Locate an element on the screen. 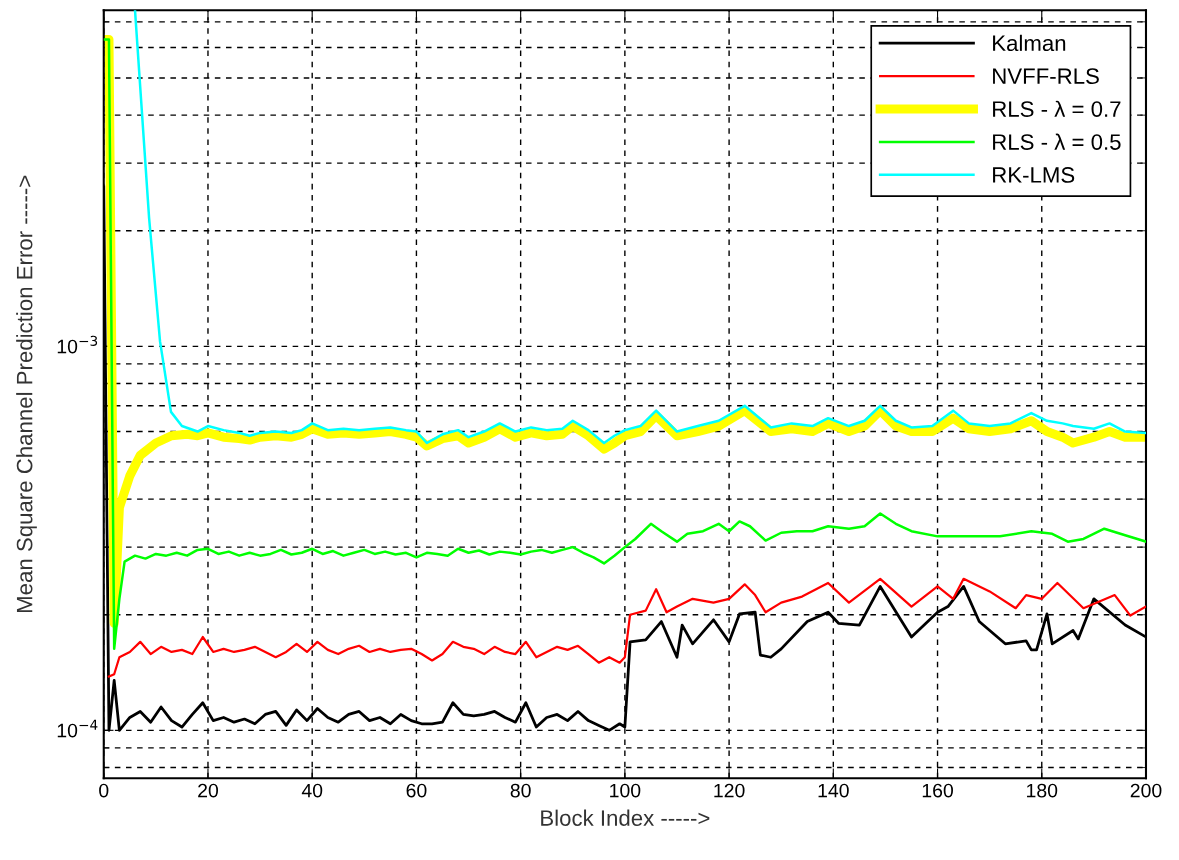  x-tick-label: 100 is located at coordinates (625, 790).